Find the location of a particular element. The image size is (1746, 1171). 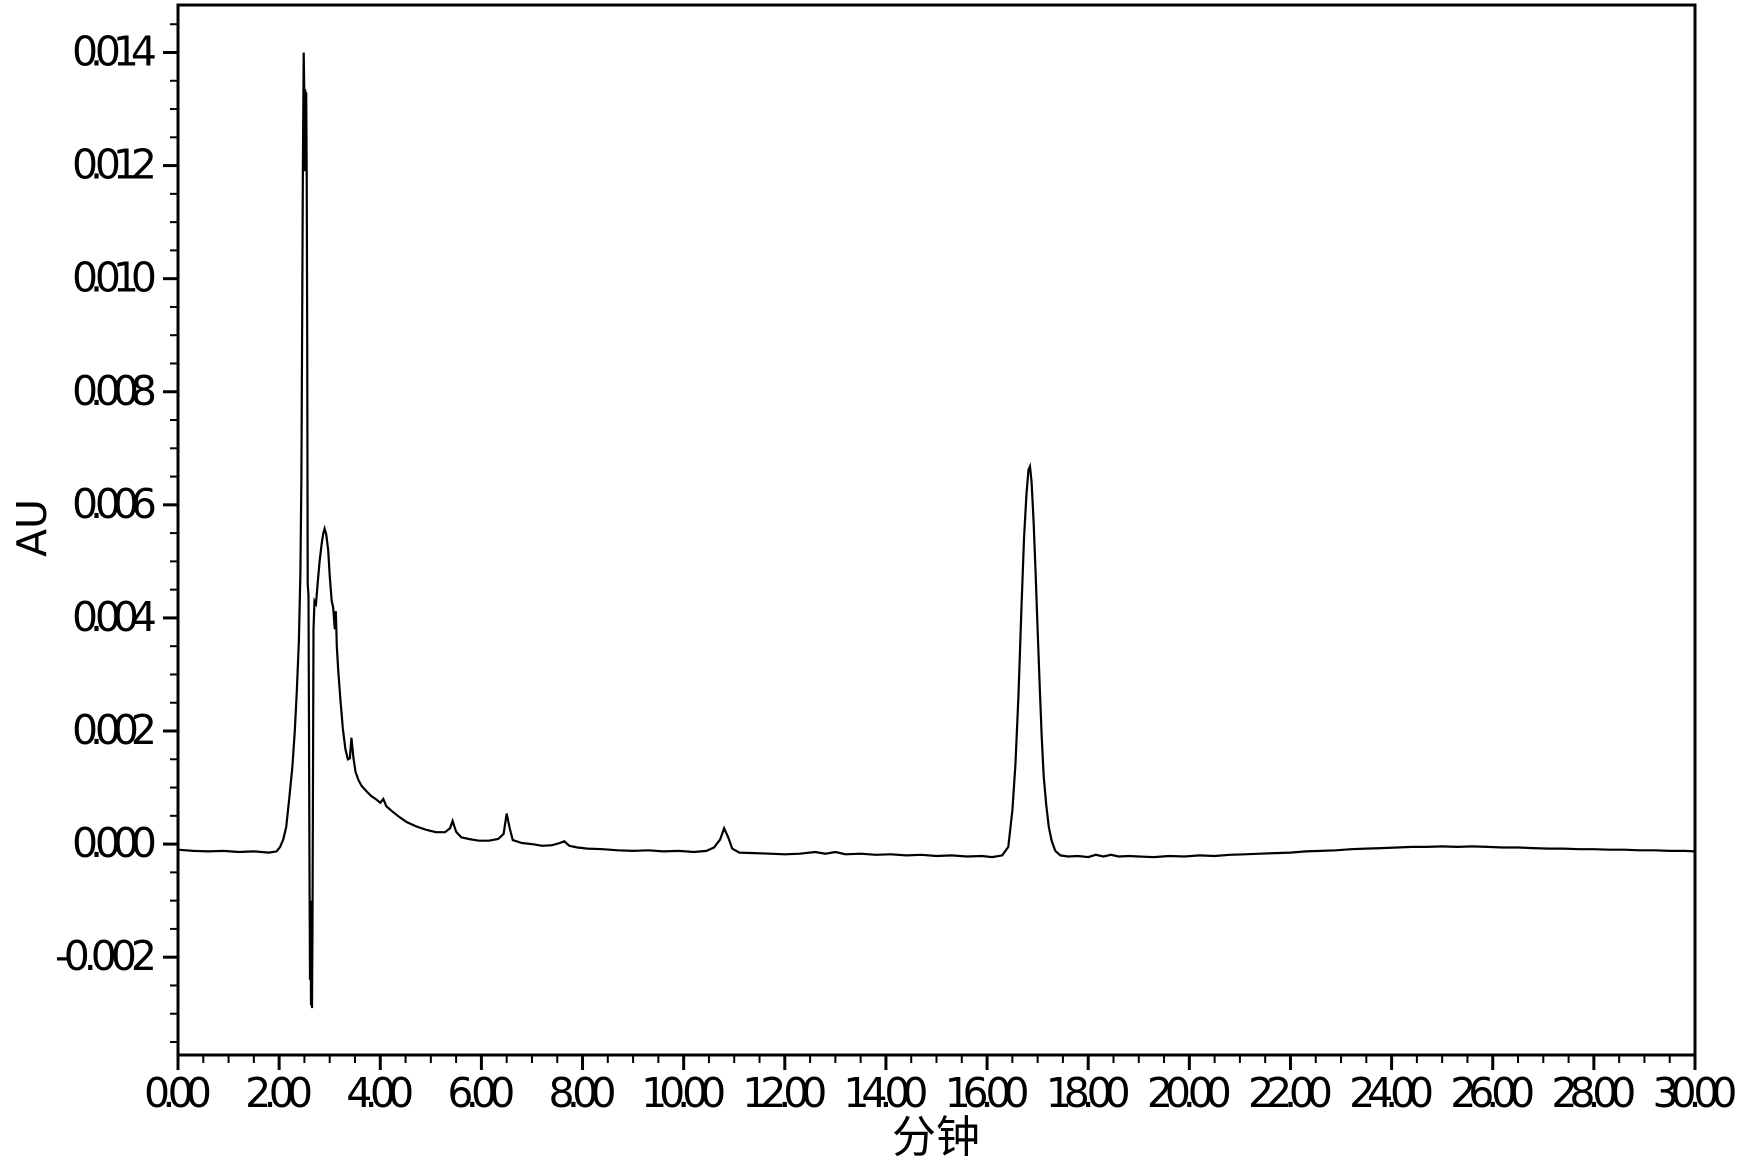

x-axis-title: 分钟 is located at coordinates (936, 1137).